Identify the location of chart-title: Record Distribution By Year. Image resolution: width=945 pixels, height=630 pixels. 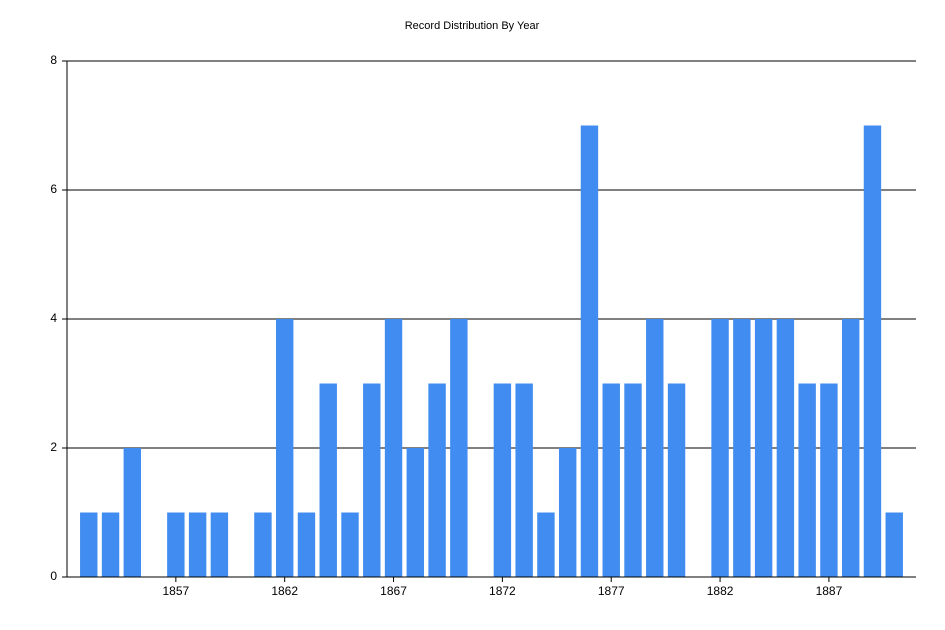
(472, 26).